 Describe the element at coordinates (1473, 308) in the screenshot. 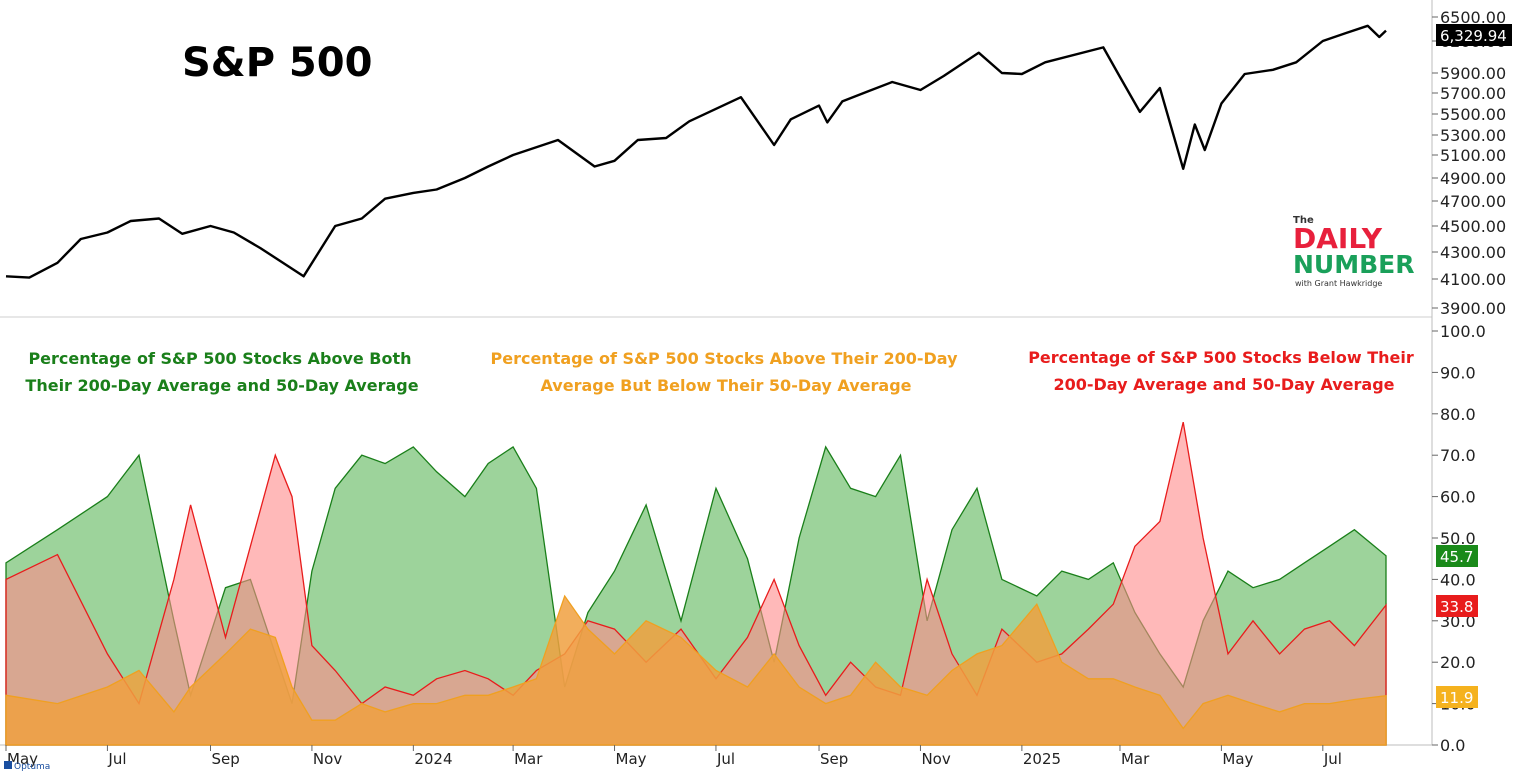

I see `y-tick-label: 3900.00` at that location.